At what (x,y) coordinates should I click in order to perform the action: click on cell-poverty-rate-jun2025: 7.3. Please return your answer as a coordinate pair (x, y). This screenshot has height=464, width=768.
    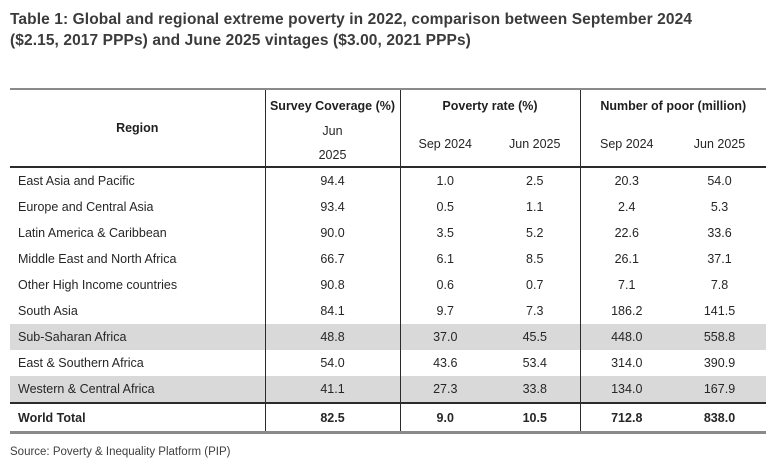
    Looking at the image, I should click on (535, 311).